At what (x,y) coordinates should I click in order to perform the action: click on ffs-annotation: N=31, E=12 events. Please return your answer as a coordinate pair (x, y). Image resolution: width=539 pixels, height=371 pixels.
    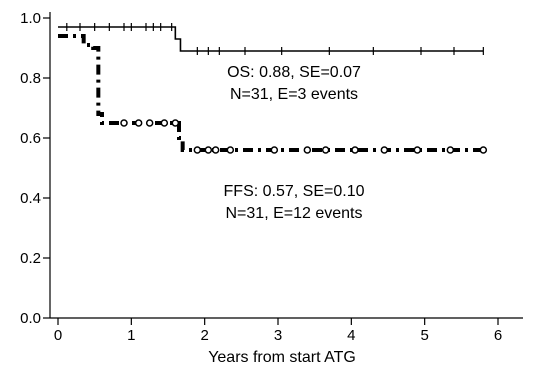
    Looking at the image, I should click on (294, 213).